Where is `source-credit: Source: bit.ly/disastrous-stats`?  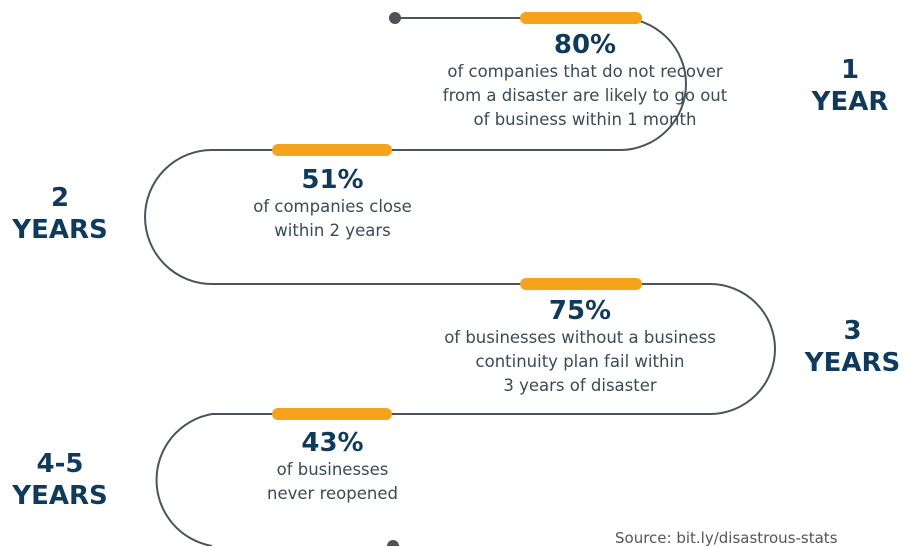
source-credit: Source: bit.ly/disastrous-stats is located at coordinates (726, 538).